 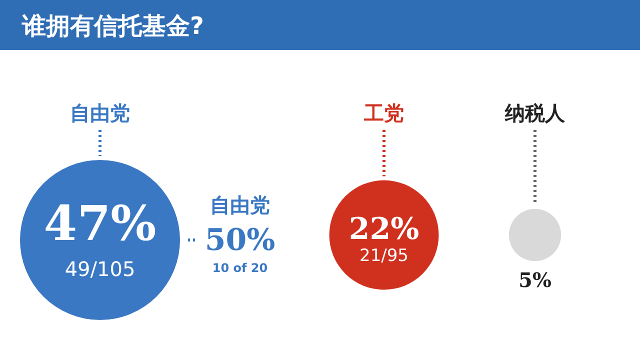 I want to click on data-label: 47%, so click(x=100, y=224).